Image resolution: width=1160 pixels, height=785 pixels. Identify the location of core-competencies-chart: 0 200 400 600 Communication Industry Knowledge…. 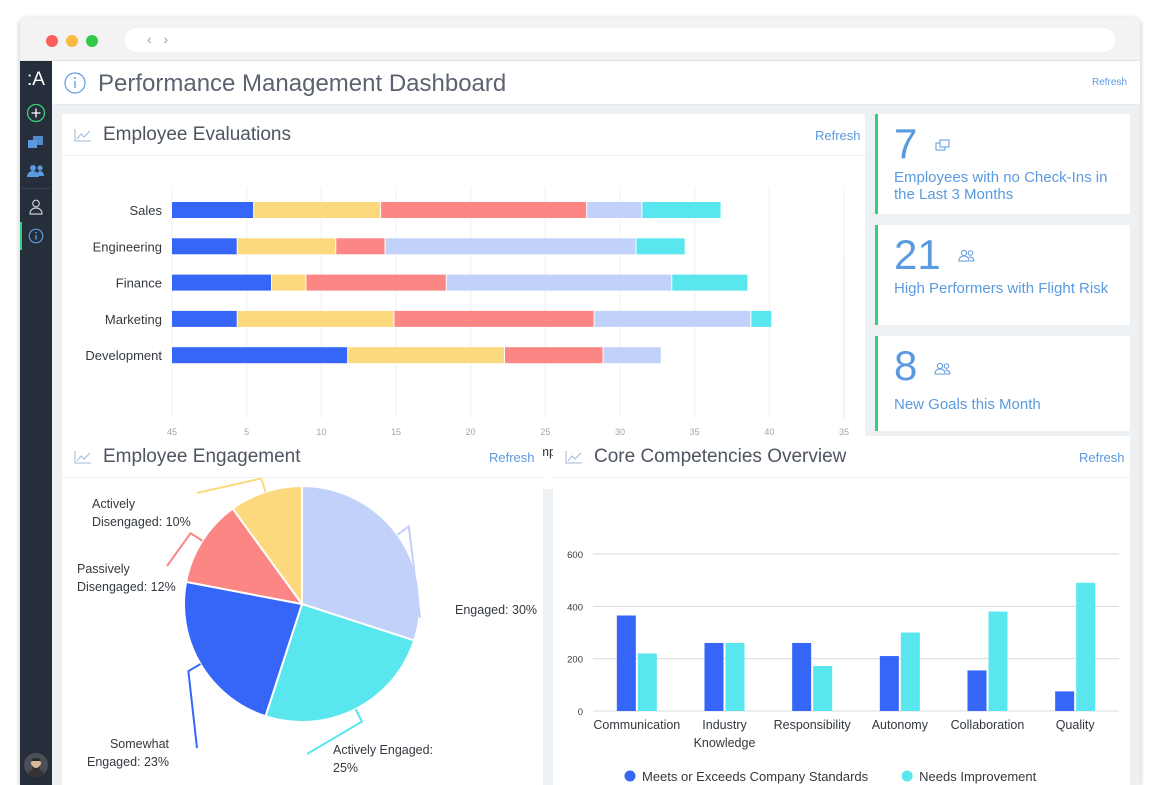
(843, 667).